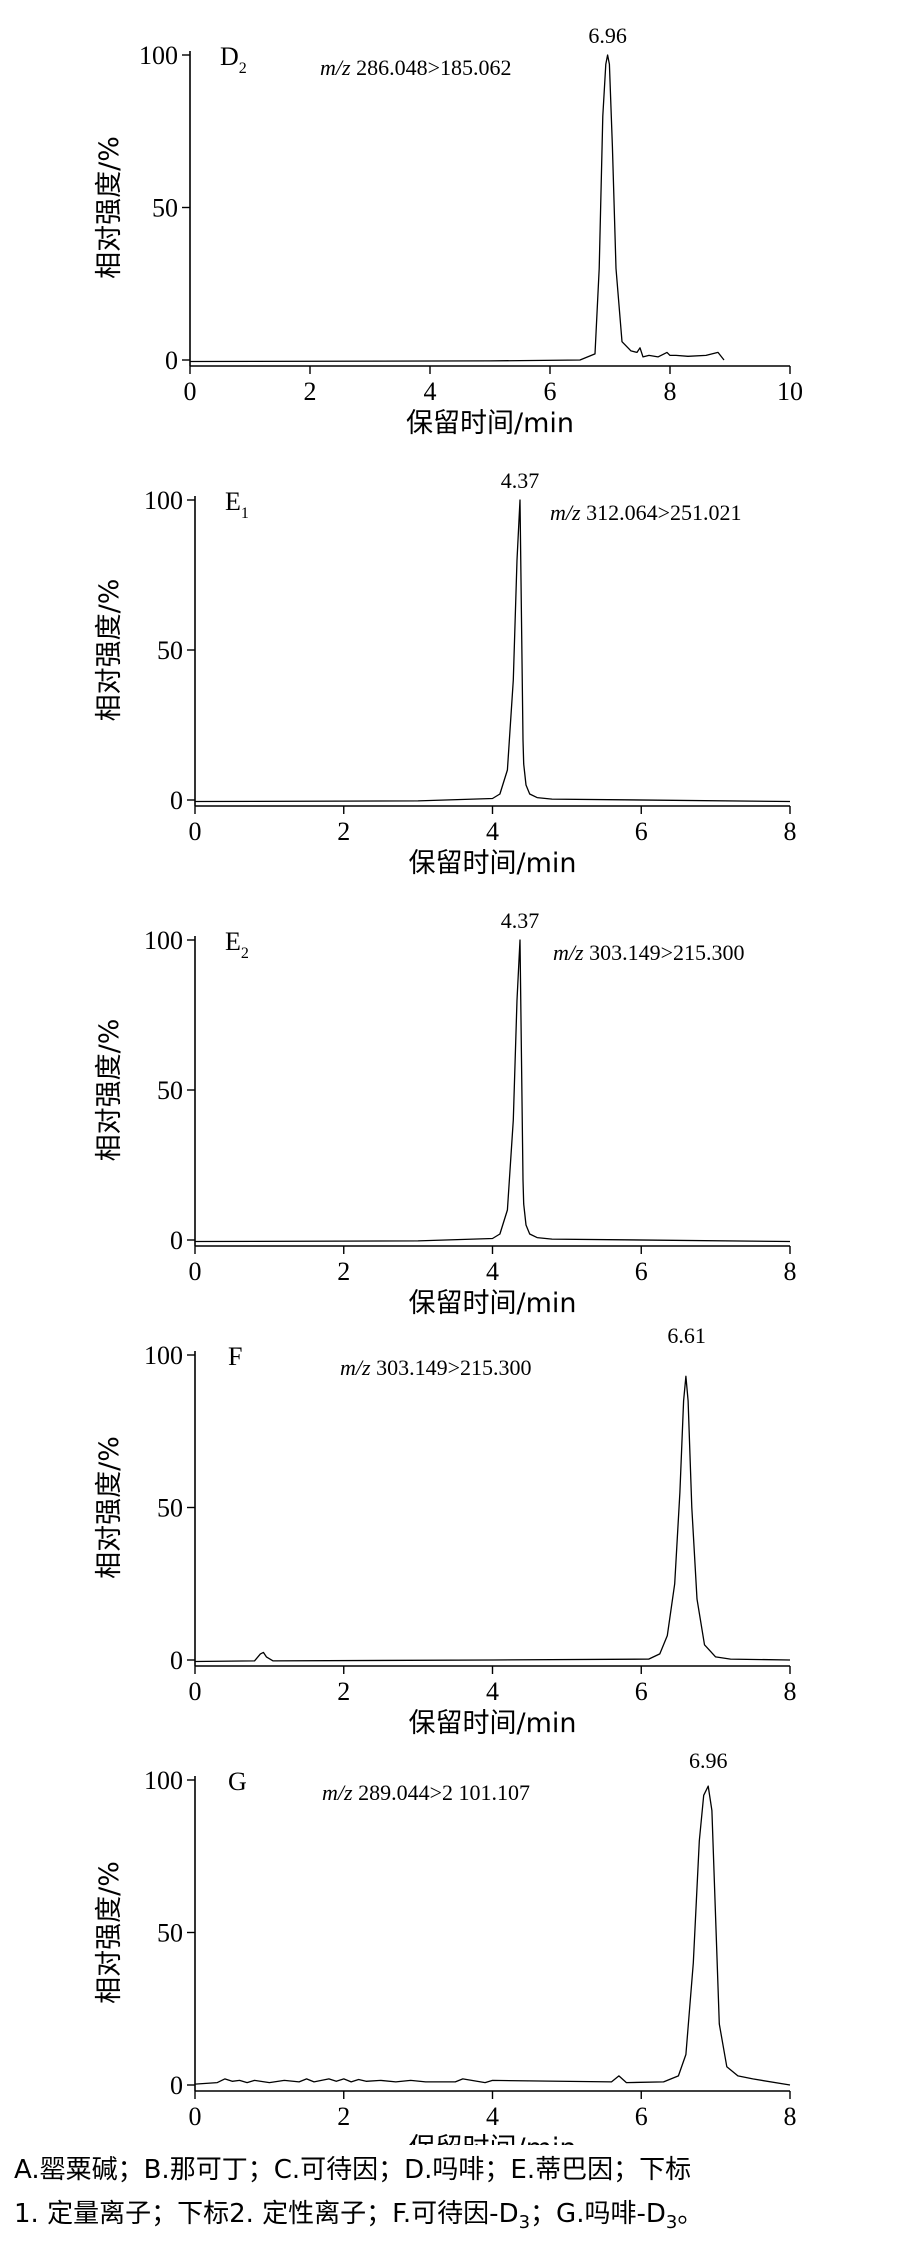 The width and height of the screenshot is (910, 2248). Describe the element at coordinates (661, 512) in the screenshot. I see `mz-transition: 312.064>251.021` at that location.